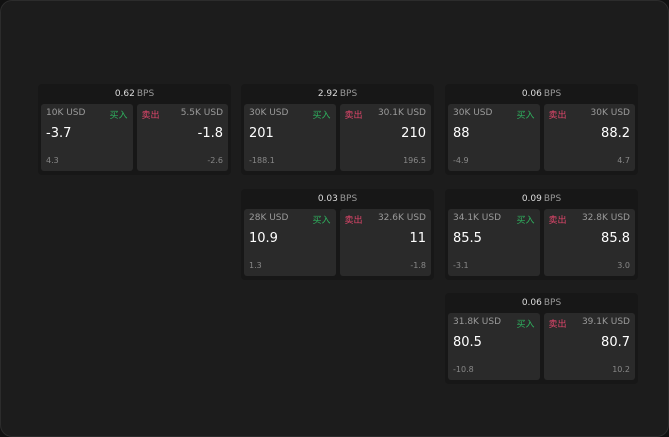 Image resolution: width=669 pixels, height=437 pixels. I want to click on spread-value: 0.03, so click(327, 199).